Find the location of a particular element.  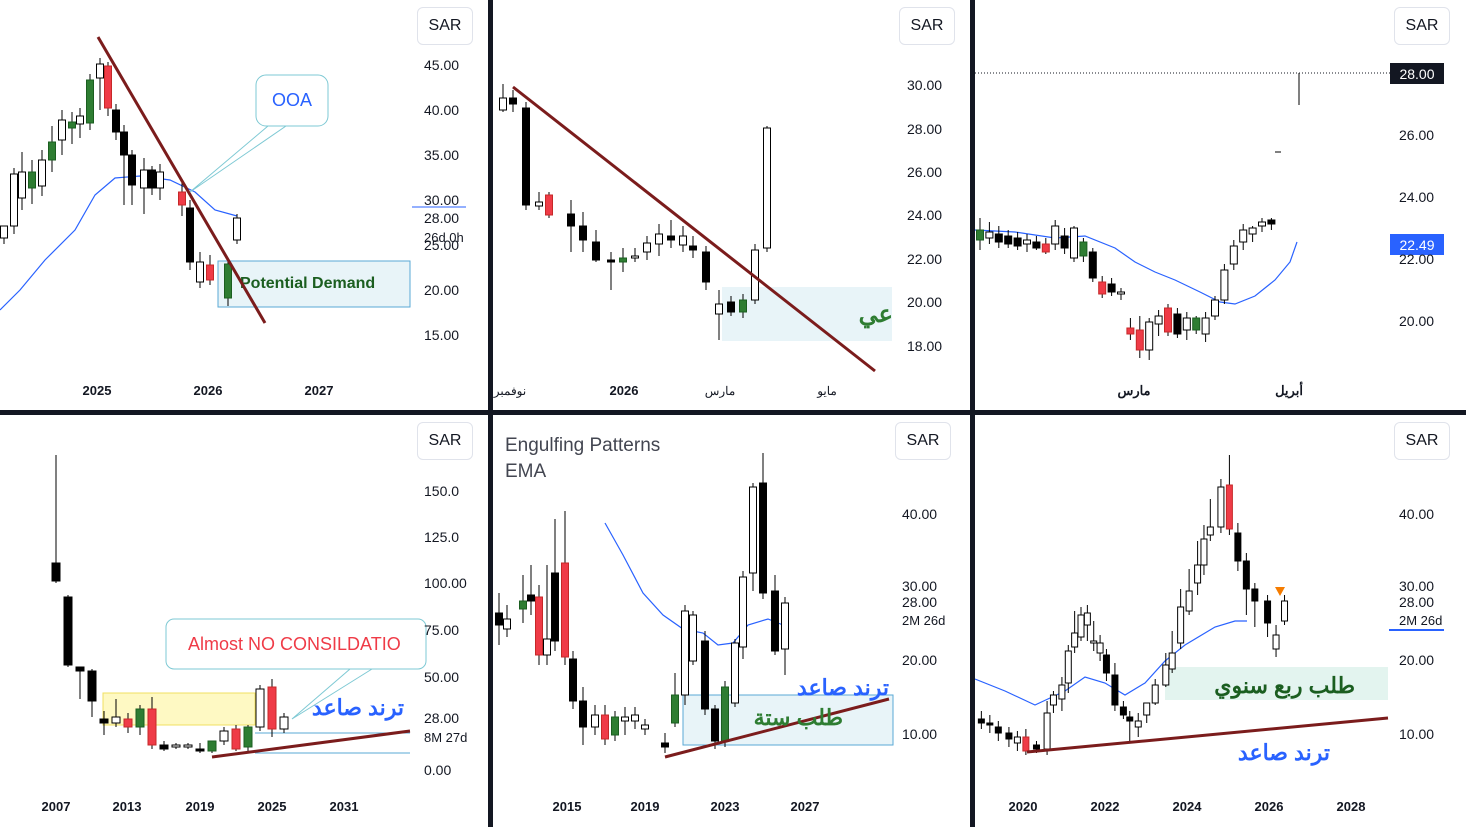

trend-line is located at coordinates (777, 728).